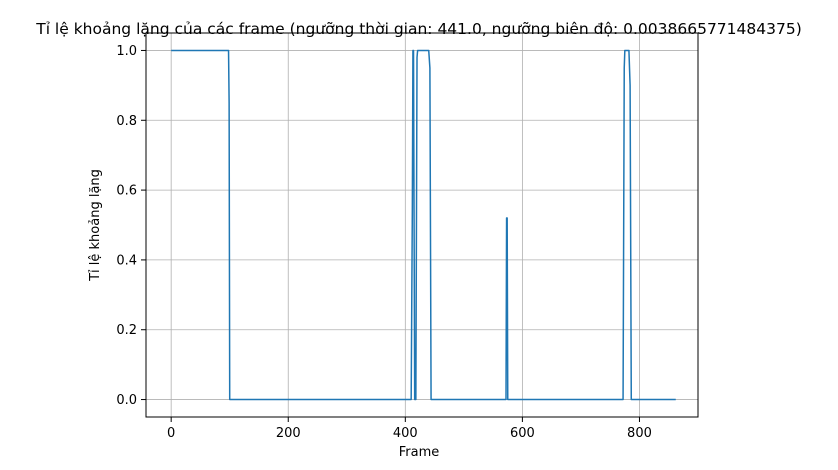  What do you see at coordinates (126, 191) in the screenshot?
I see `y-tick-label: 0.6` at bounding box center [126, 191].